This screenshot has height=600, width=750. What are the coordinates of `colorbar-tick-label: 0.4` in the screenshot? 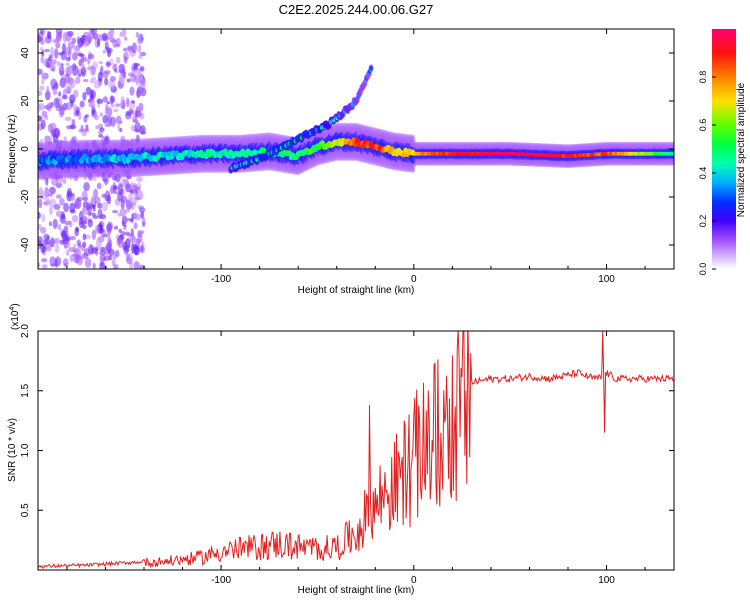 It's located at (703, 173).